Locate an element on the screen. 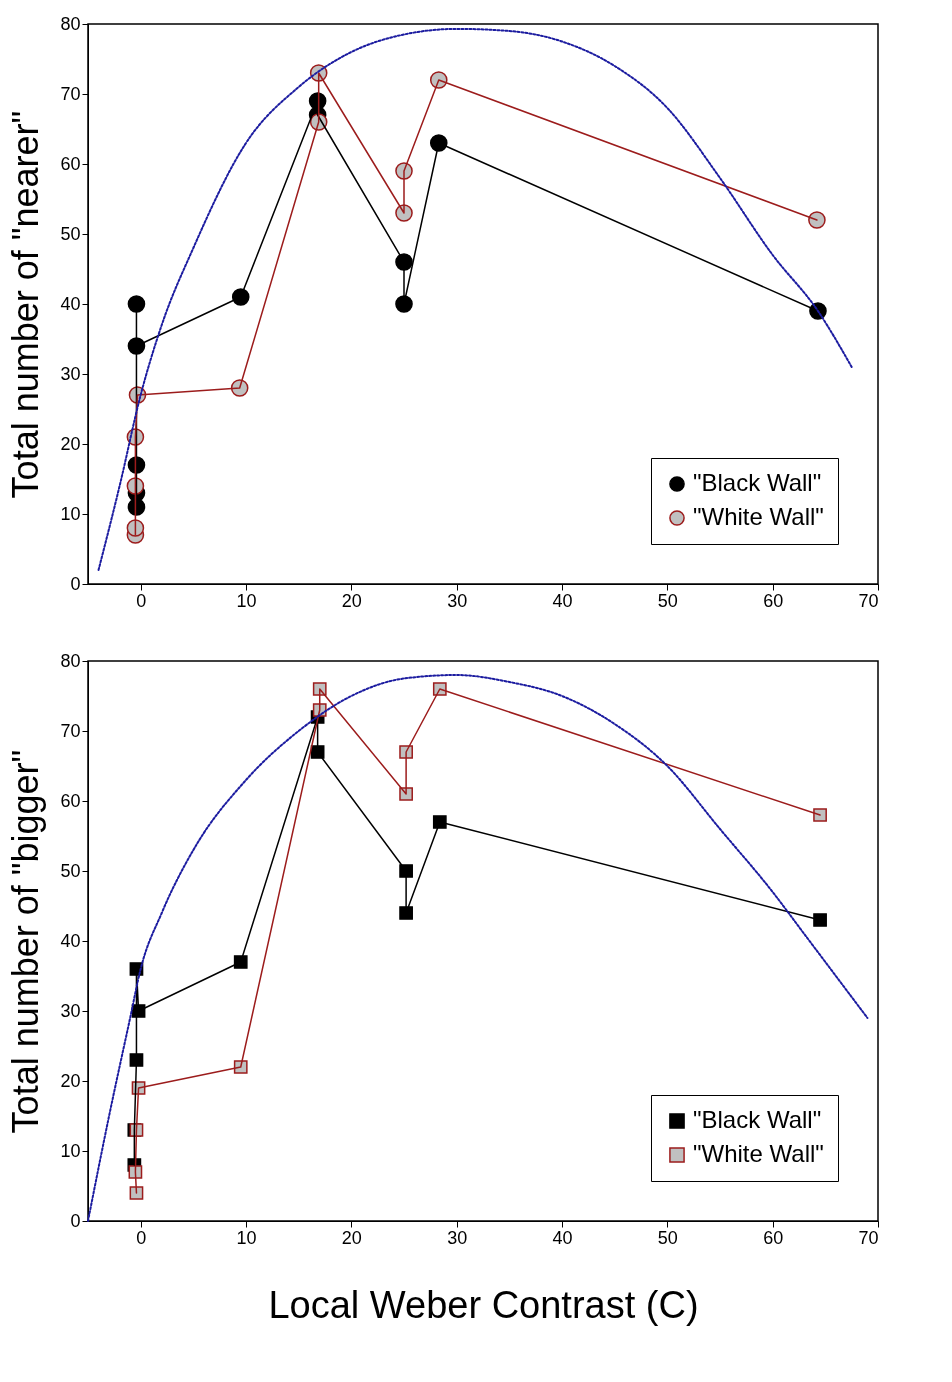  x-axis-title: Local Weber Contrast (C) is located at coordinates (483, 1304).